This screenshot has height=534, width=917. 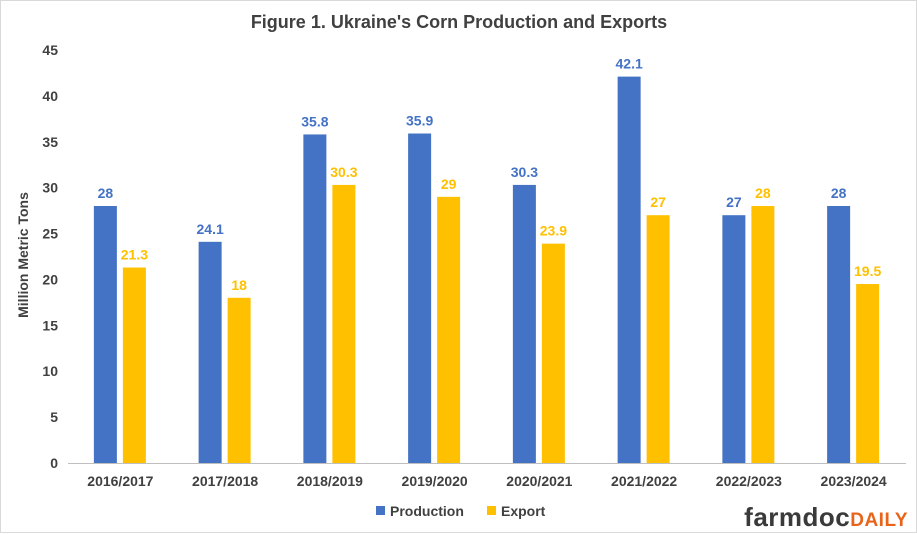 I want to click on x-tick-label: 2018/2019, so click(x=330, y=481).